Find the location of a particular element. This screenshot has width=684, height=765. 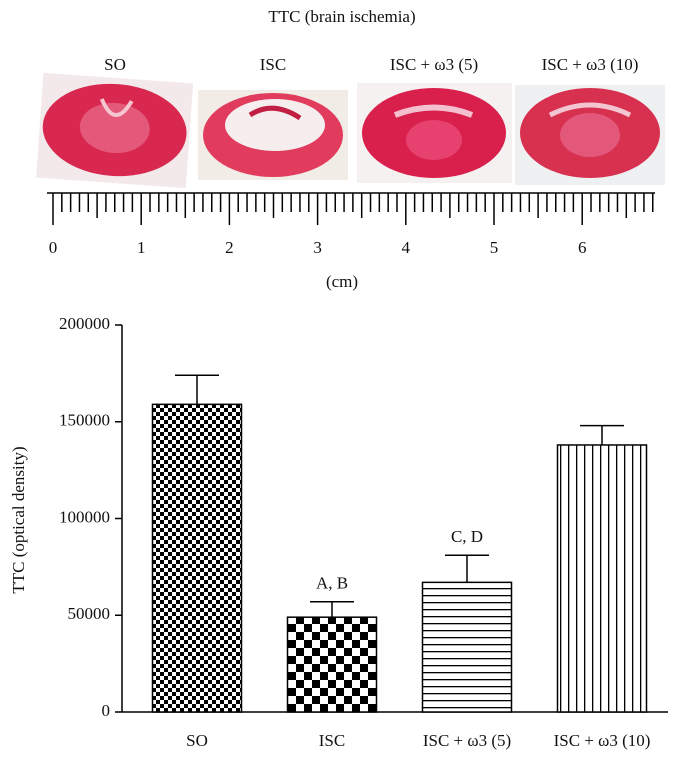

y-tick-label: 150000 is located at coordinates (84, 420).